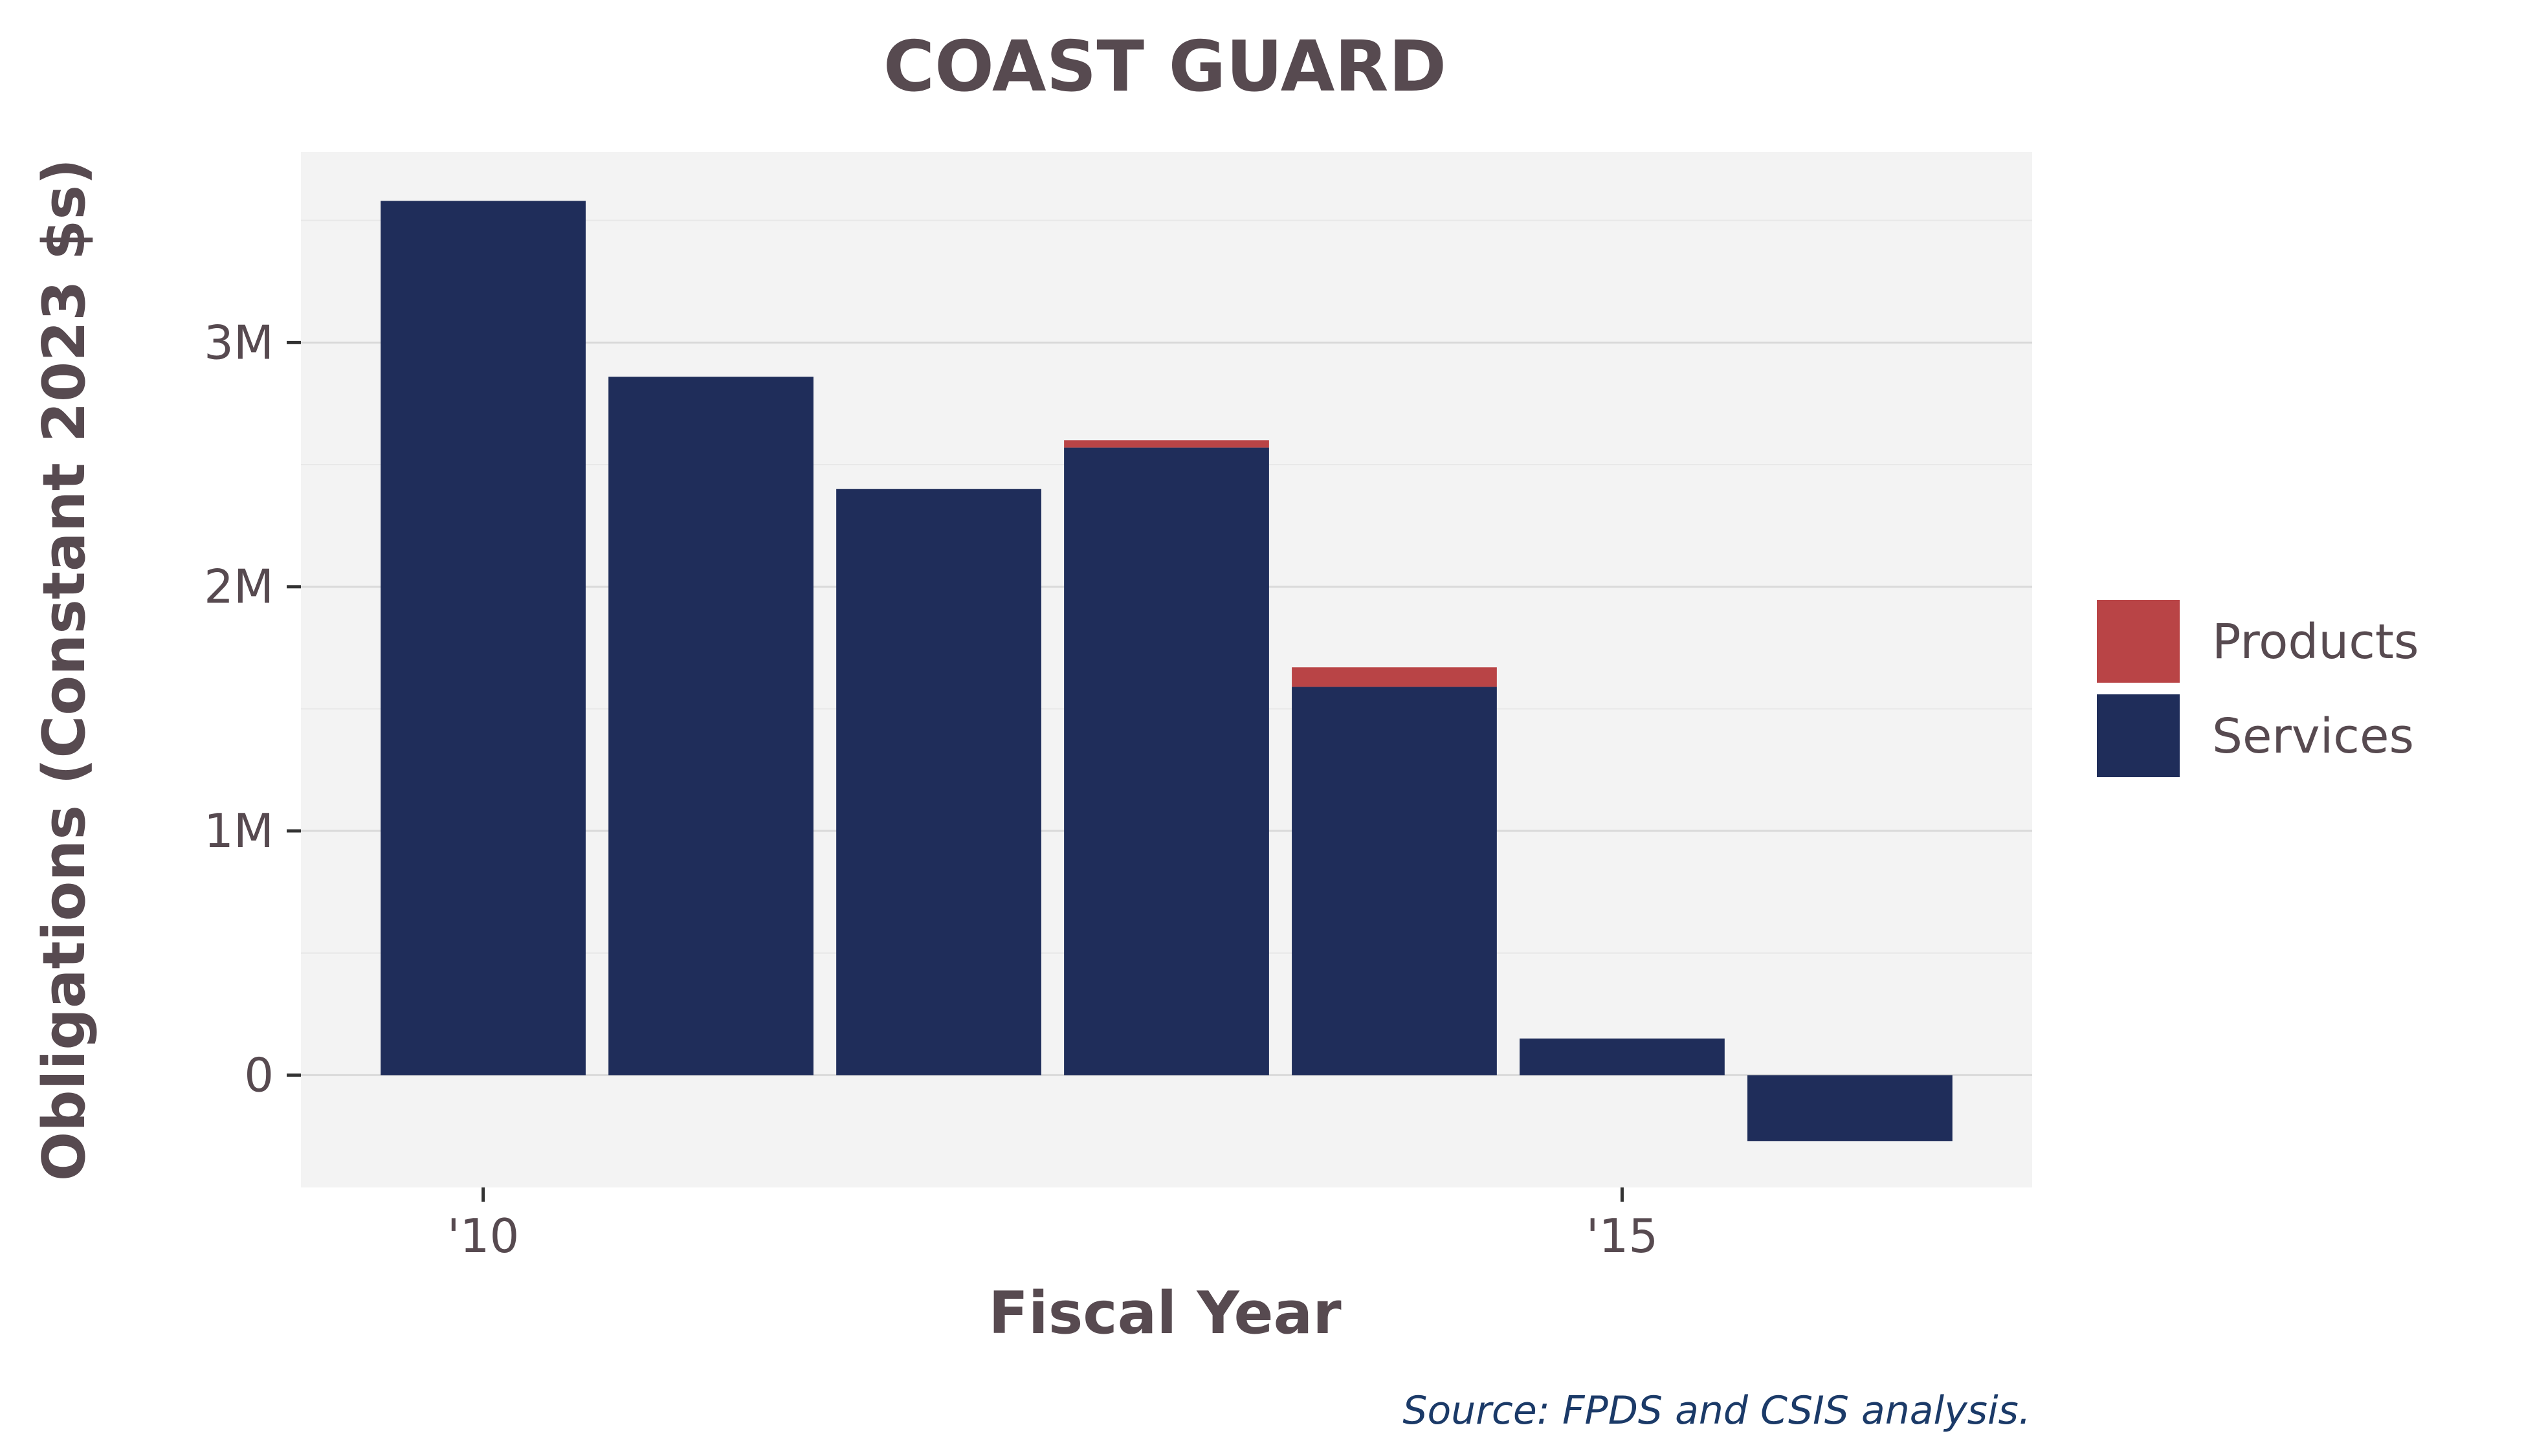 This screenshot has height=1456, width=2524. What do you see at coordinates (1164, 67) in the screenshot?
I see `chart-title: COAST GUARD` at bounding box center [1164, 67].